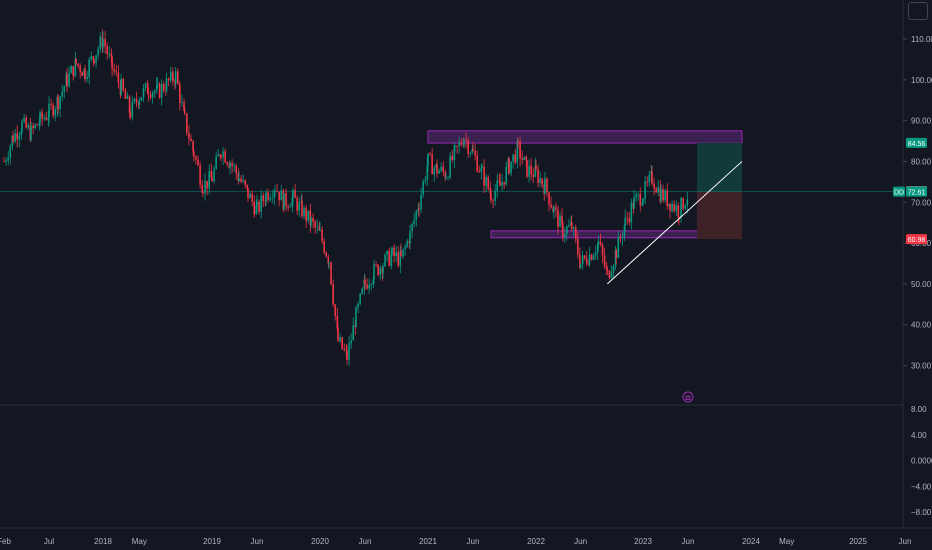  I want to click on lower-y-tick-label: 4.00, so click(919, 435).